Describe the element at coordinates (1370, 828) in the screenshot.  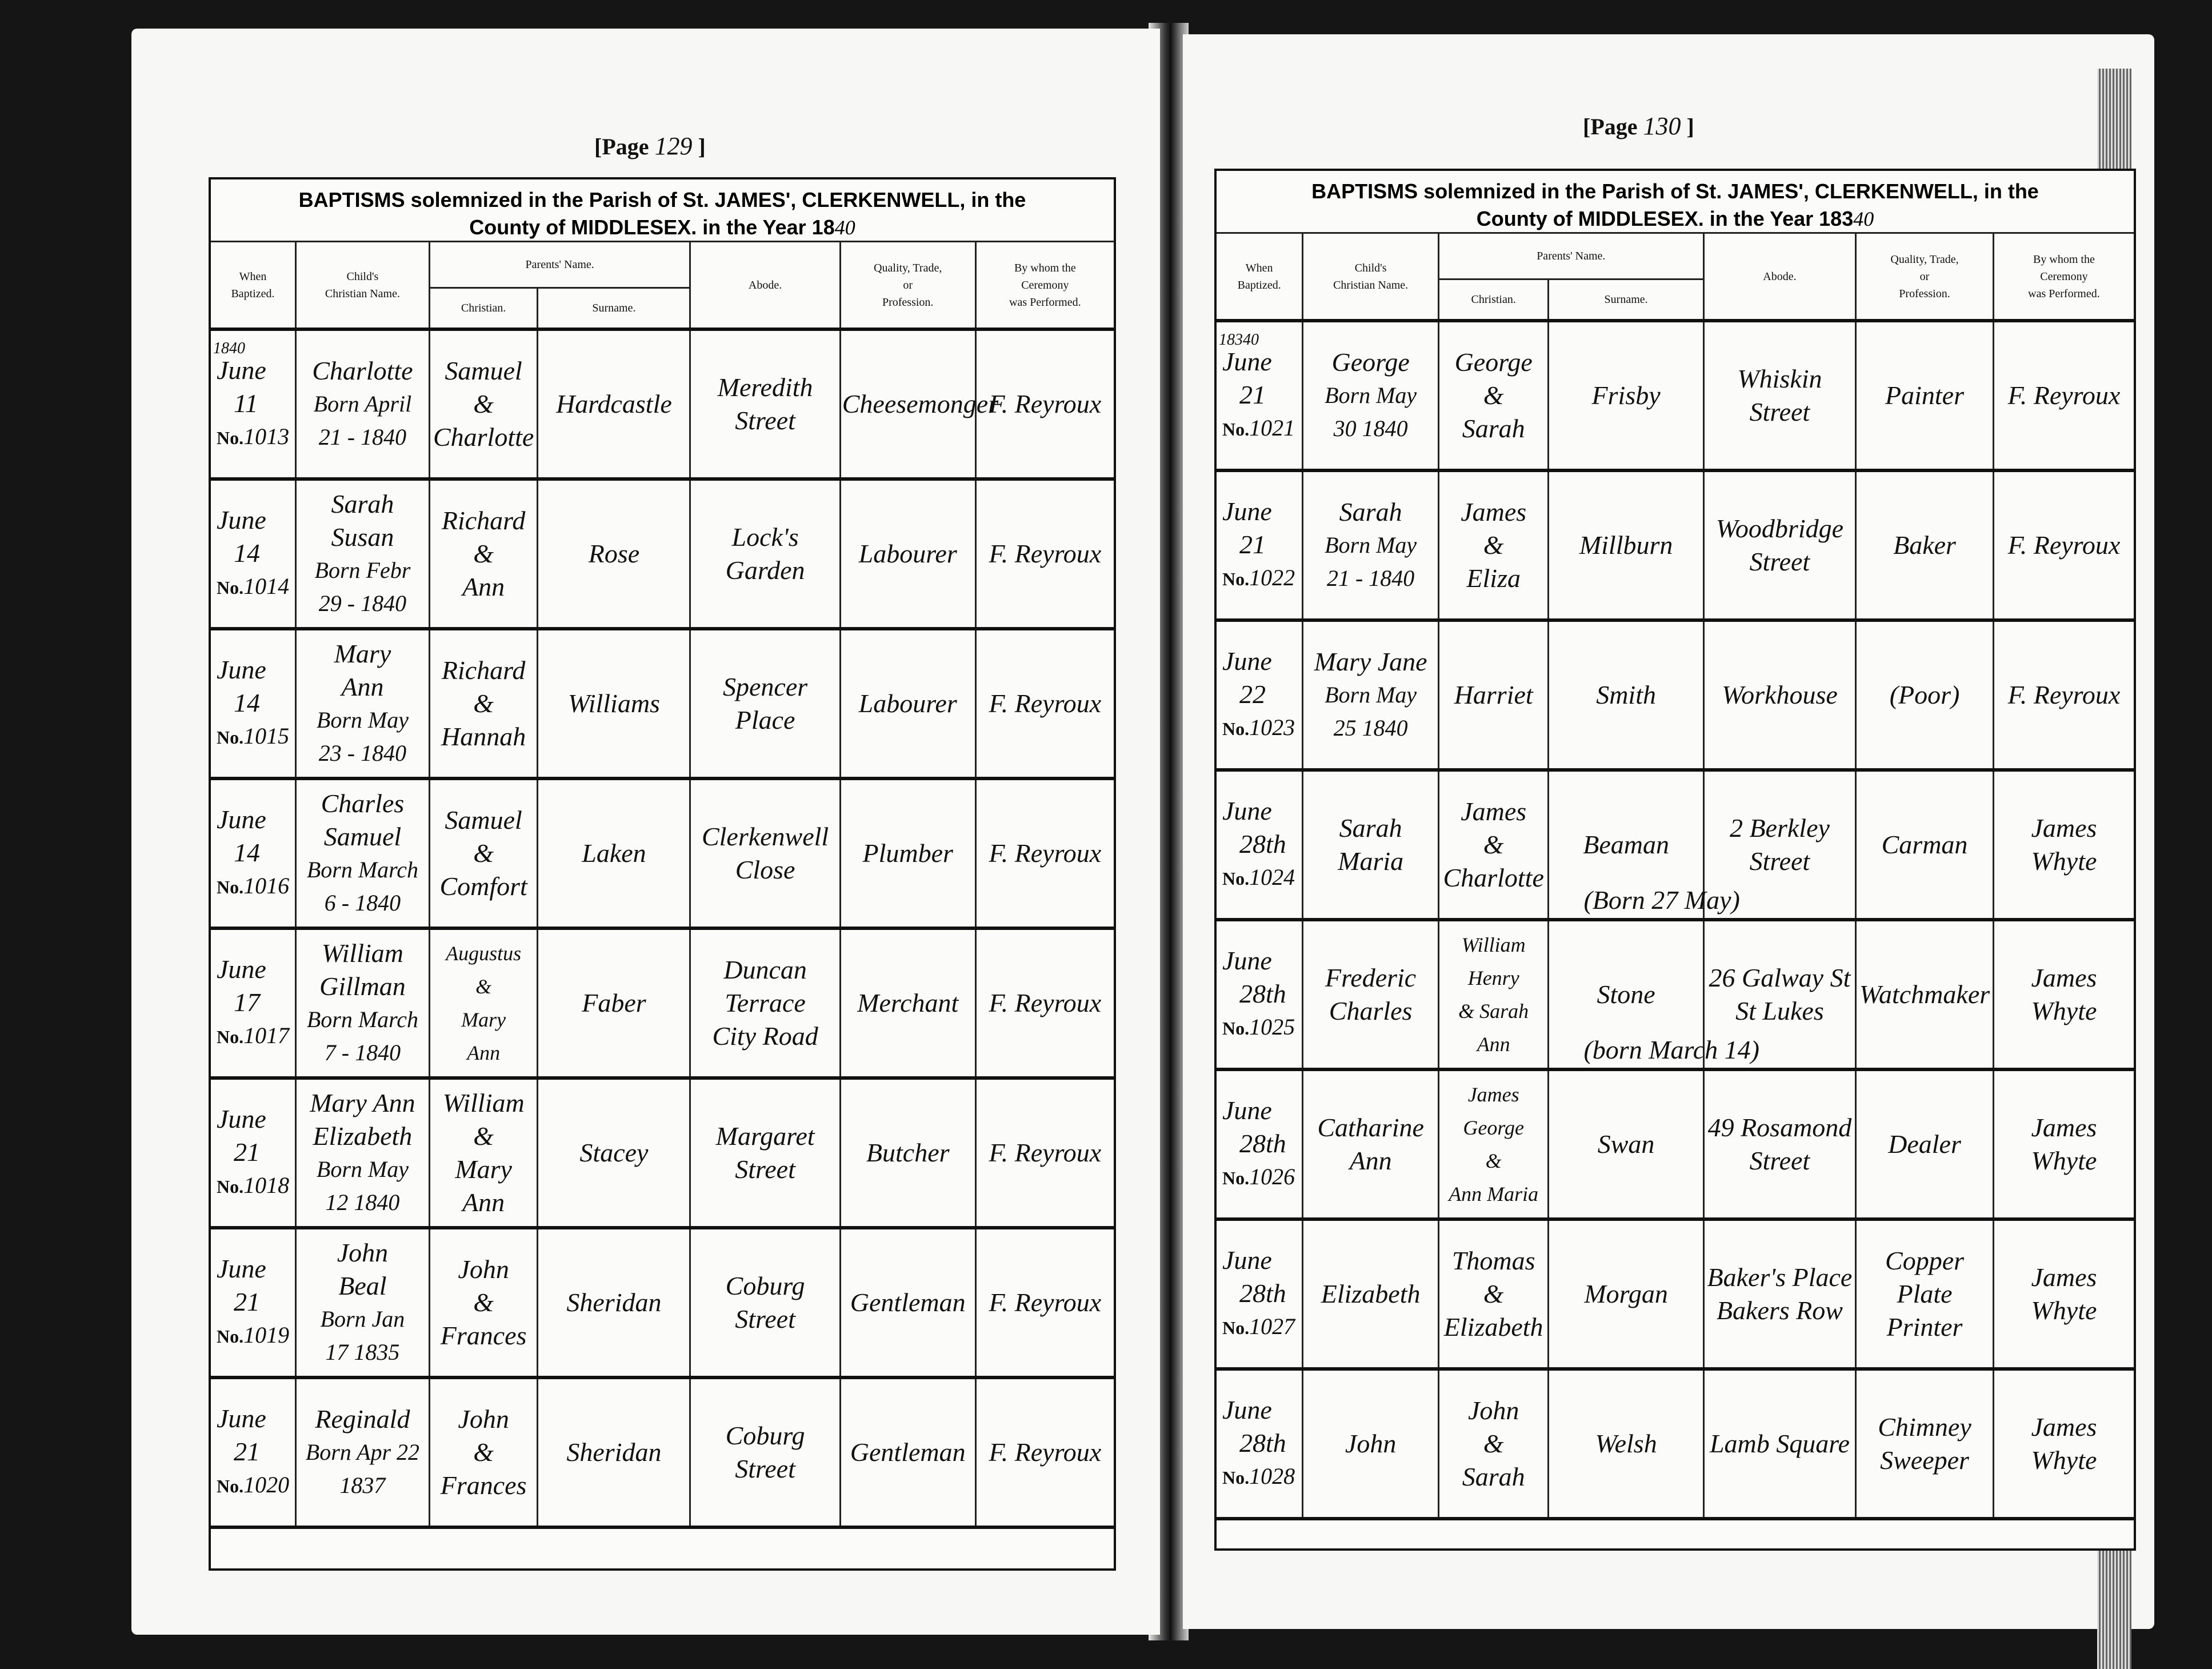
I see `child-name-line: Sarah` at that location.